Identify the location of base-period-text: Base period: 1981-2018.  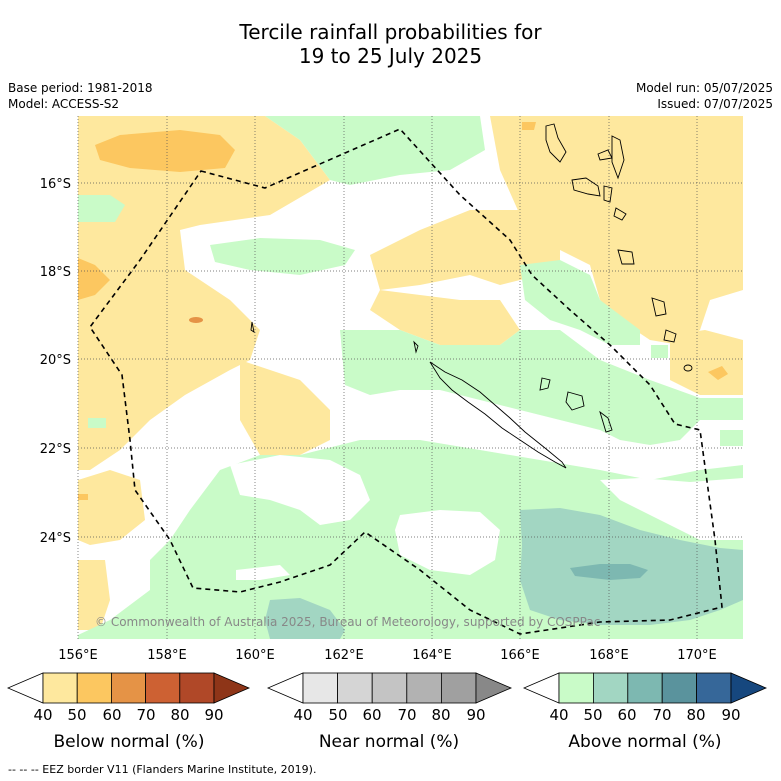
(80, 88).